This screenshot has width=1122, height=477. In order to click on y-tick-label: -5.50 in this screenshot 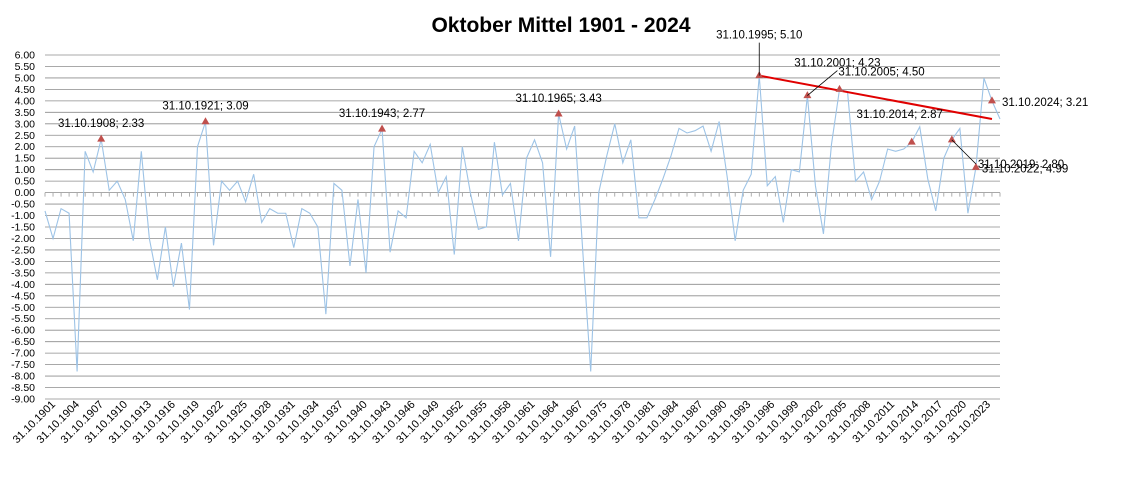, I will do `click(23, 319)`.